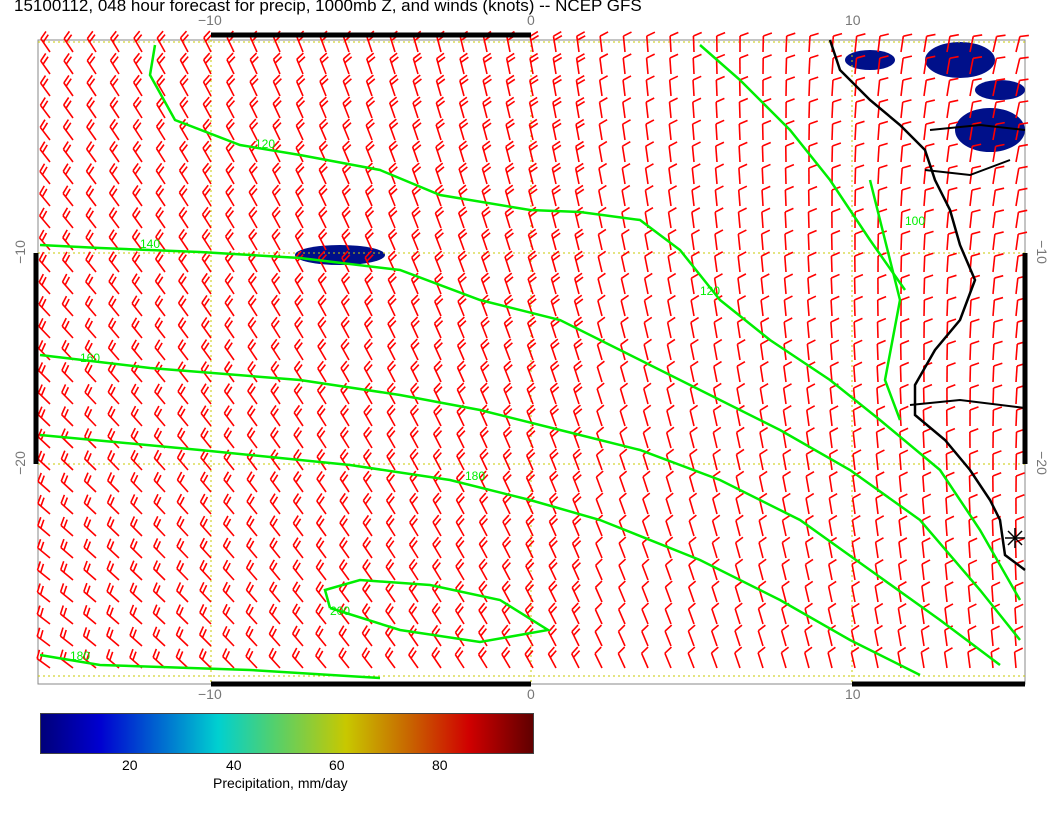 The height and width of the screenshot is (816, 1056). I want to click on lon-tick-top: 0, so click(531, 20).